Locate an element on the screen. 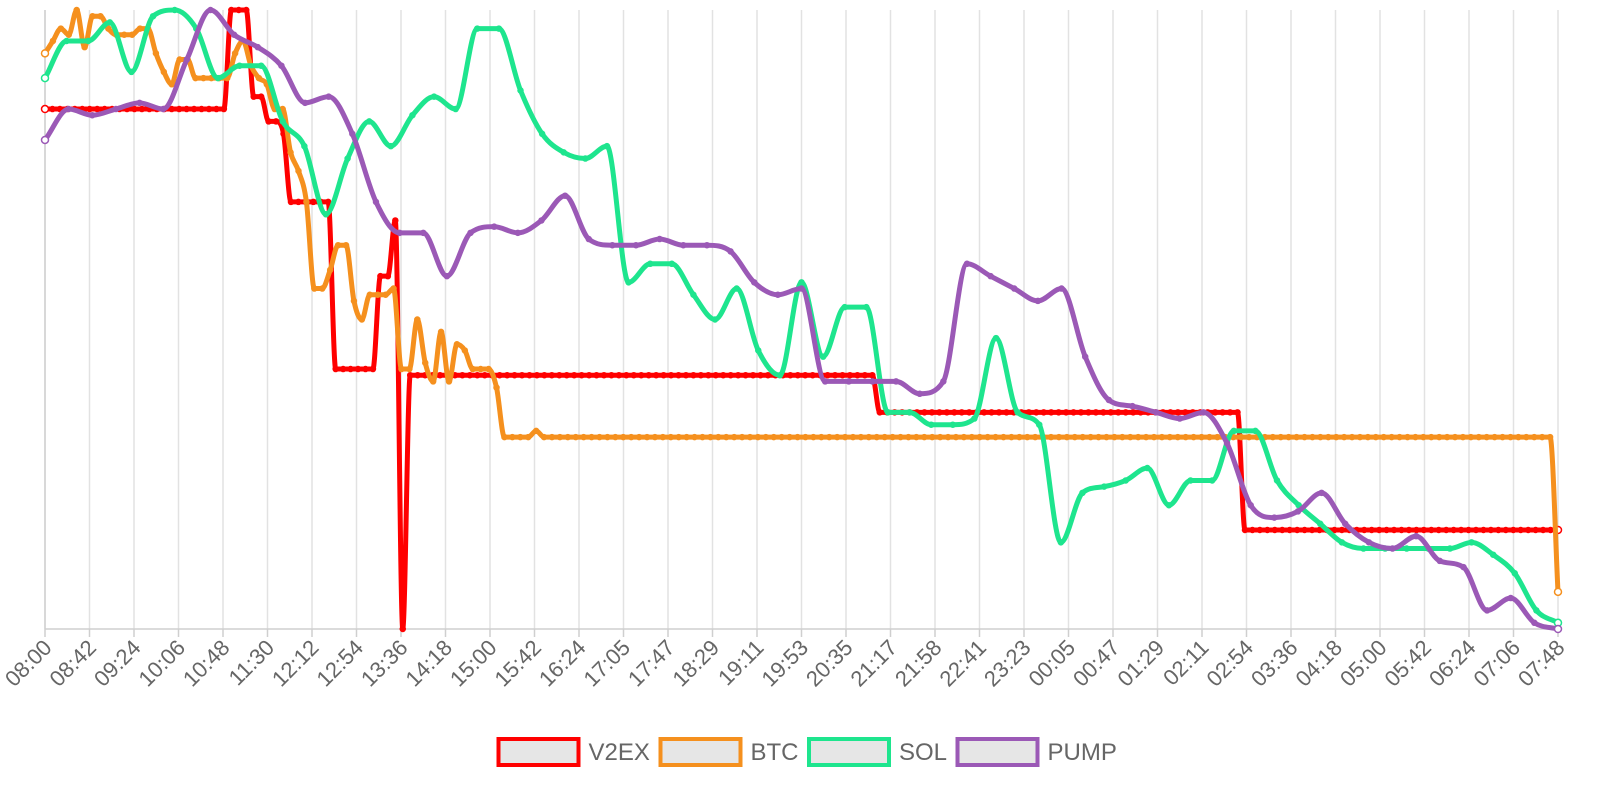 This screenshot has height=800, width=1600. legend-item-sol: SOL is located at coordinates (877, 752).